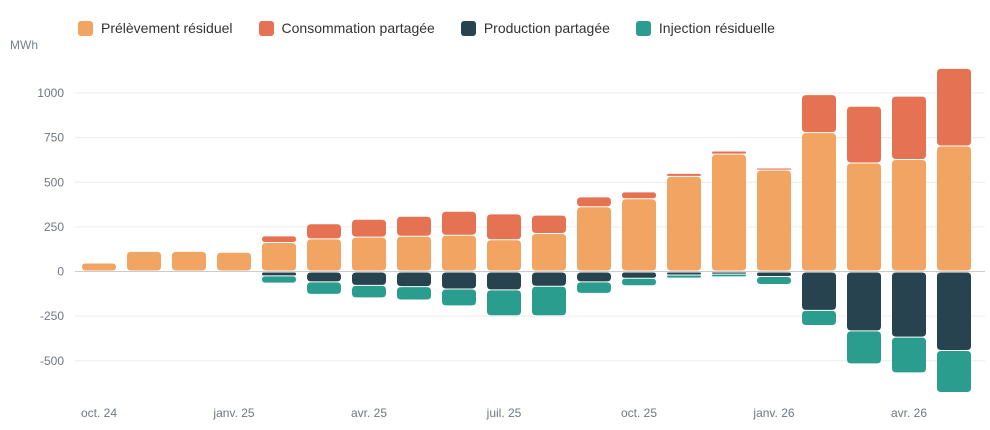 The image size is (990, 430). Describe the element at coordinates (52, 316) in the screenshot. I see `y-tick-label: -250` at that location.